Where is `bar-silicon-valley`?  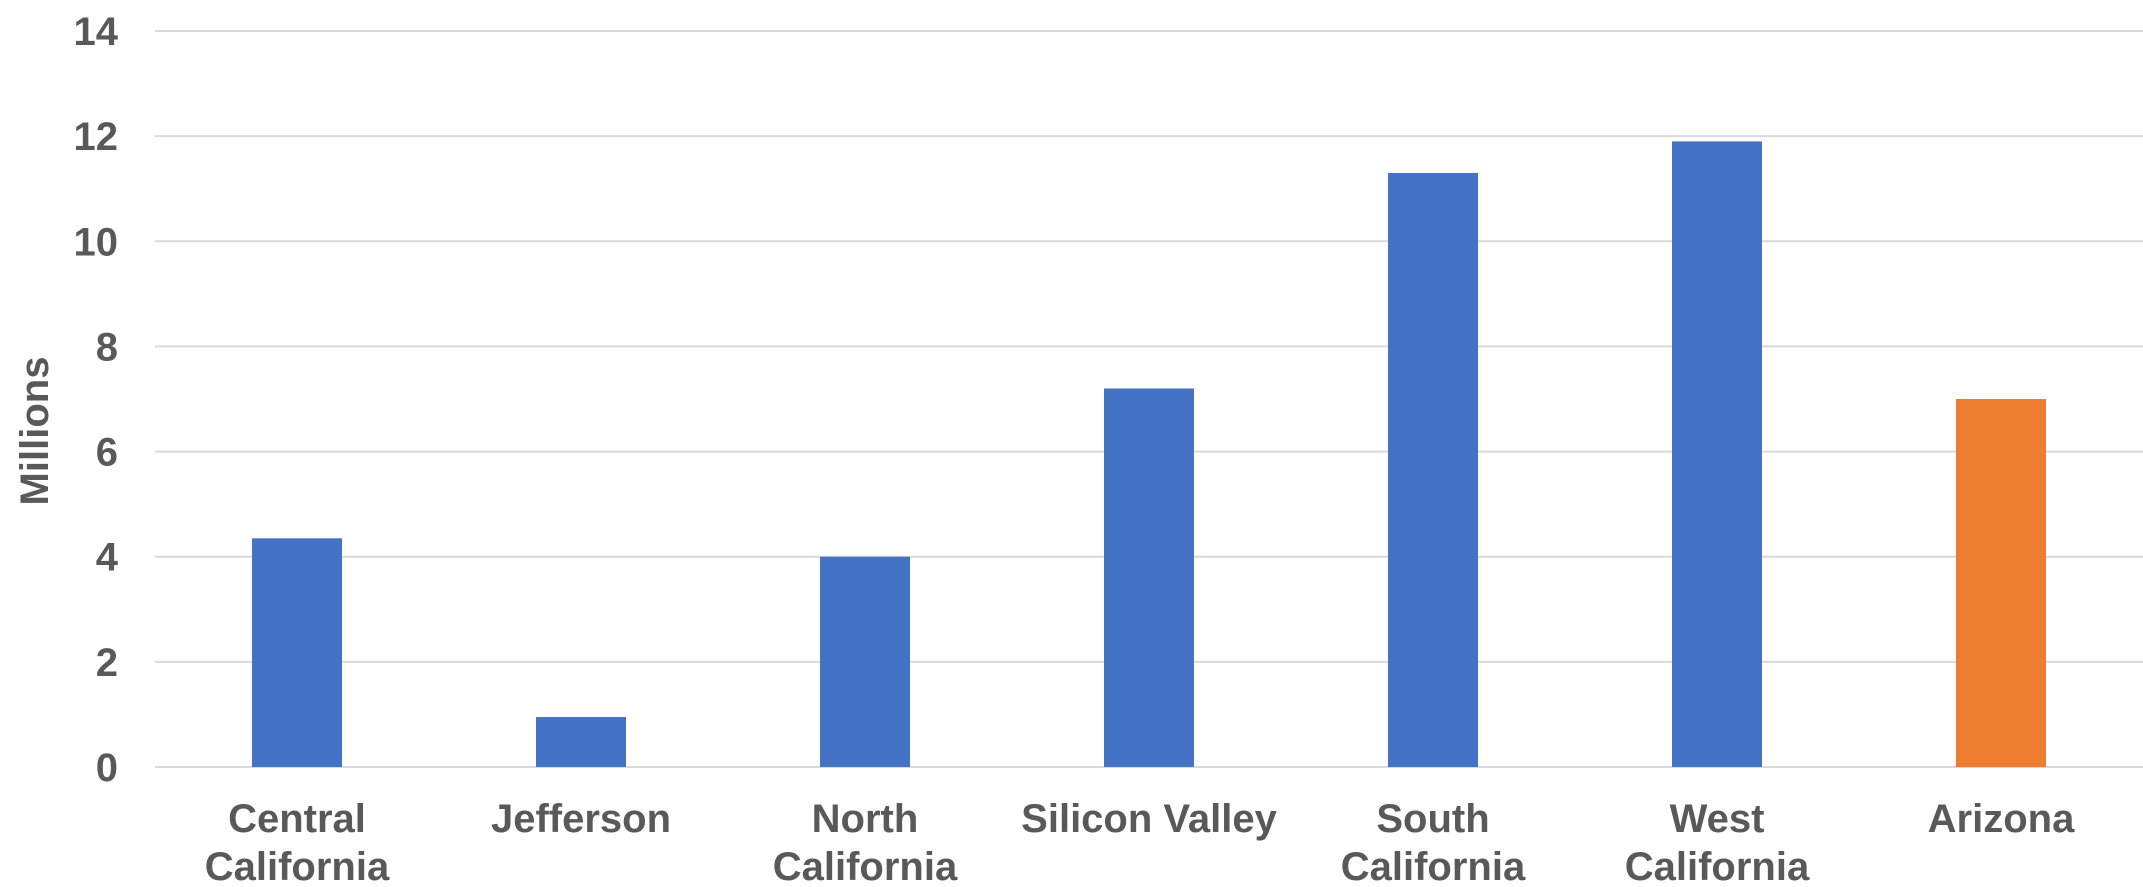 bar-silicon-valley is located at coordinates (1149, 577).